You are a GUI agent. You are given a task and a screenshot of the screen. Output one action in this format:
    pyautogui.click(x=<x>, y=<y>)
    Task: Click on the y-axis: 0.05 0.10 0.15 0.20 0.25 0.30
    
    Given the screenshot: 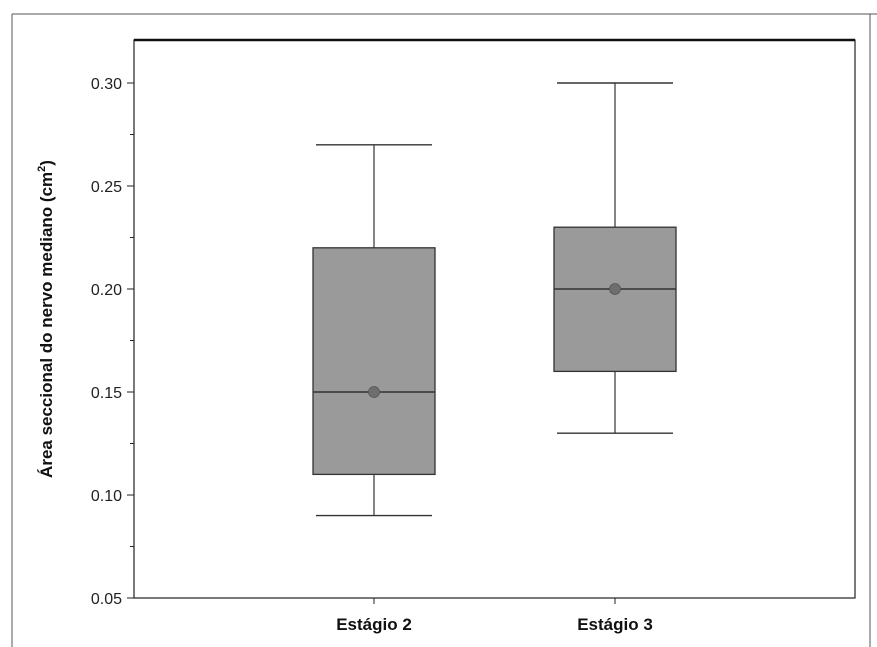 What is the action you would take?
    pyautogui.click(x=112, y=342)
    